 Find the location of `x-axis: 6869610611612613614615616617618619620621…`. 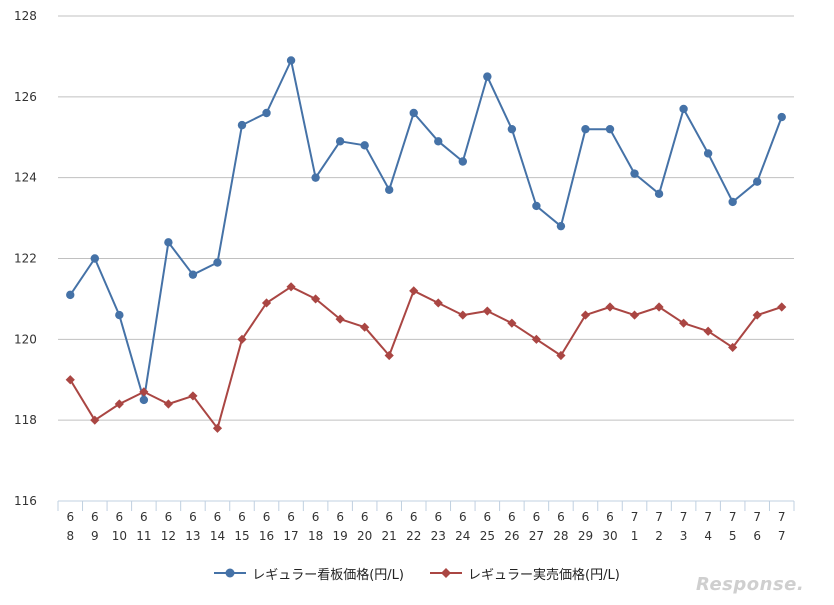

x-axis: 6869610611612613614615616617618619620621… is located at coordinates (426, 521).